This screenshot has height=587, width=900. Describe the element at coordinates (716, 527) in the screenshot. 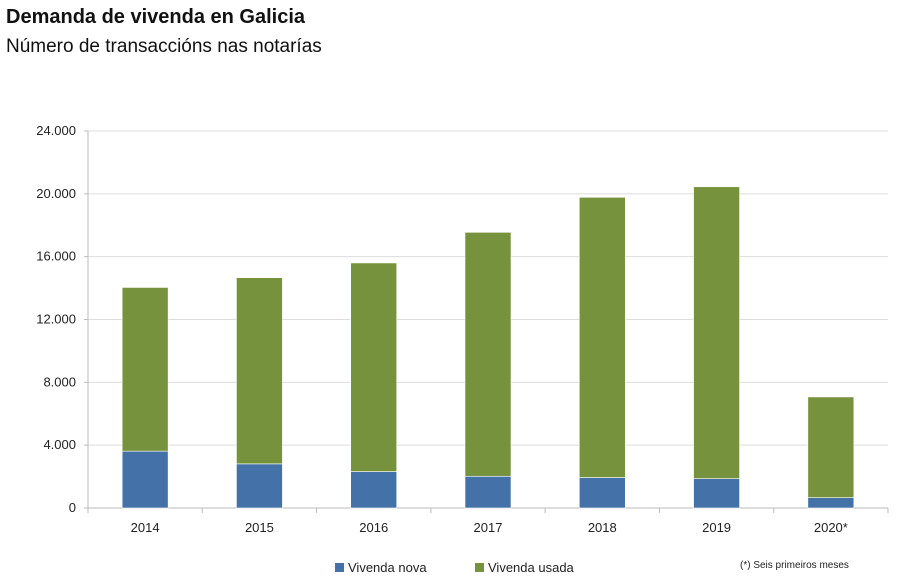

I see `x-tick-label: 2019` at that location.